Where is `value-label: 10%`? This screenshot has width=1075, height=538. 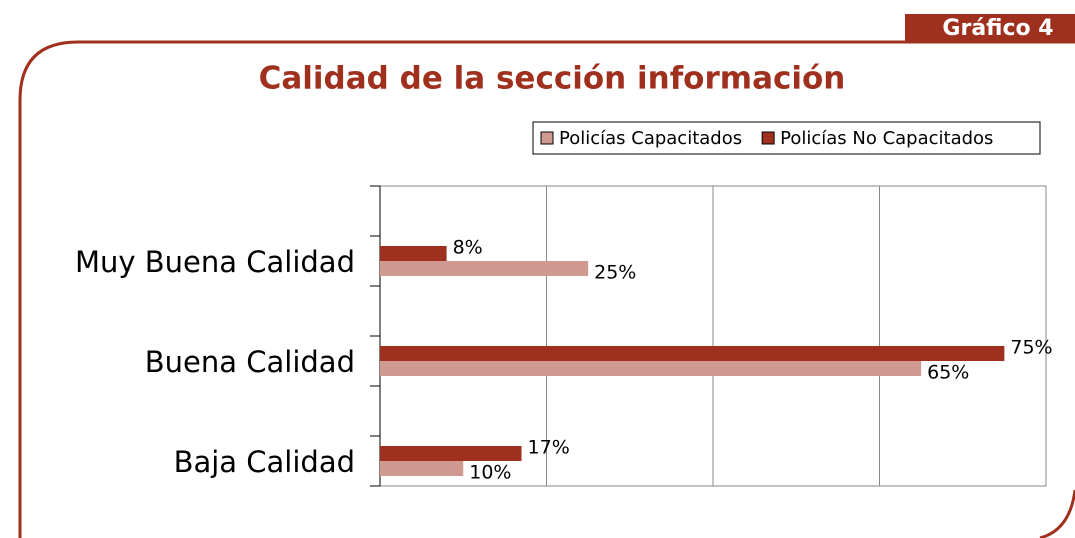
value-label: 10% is located at coordinates (490, 473).